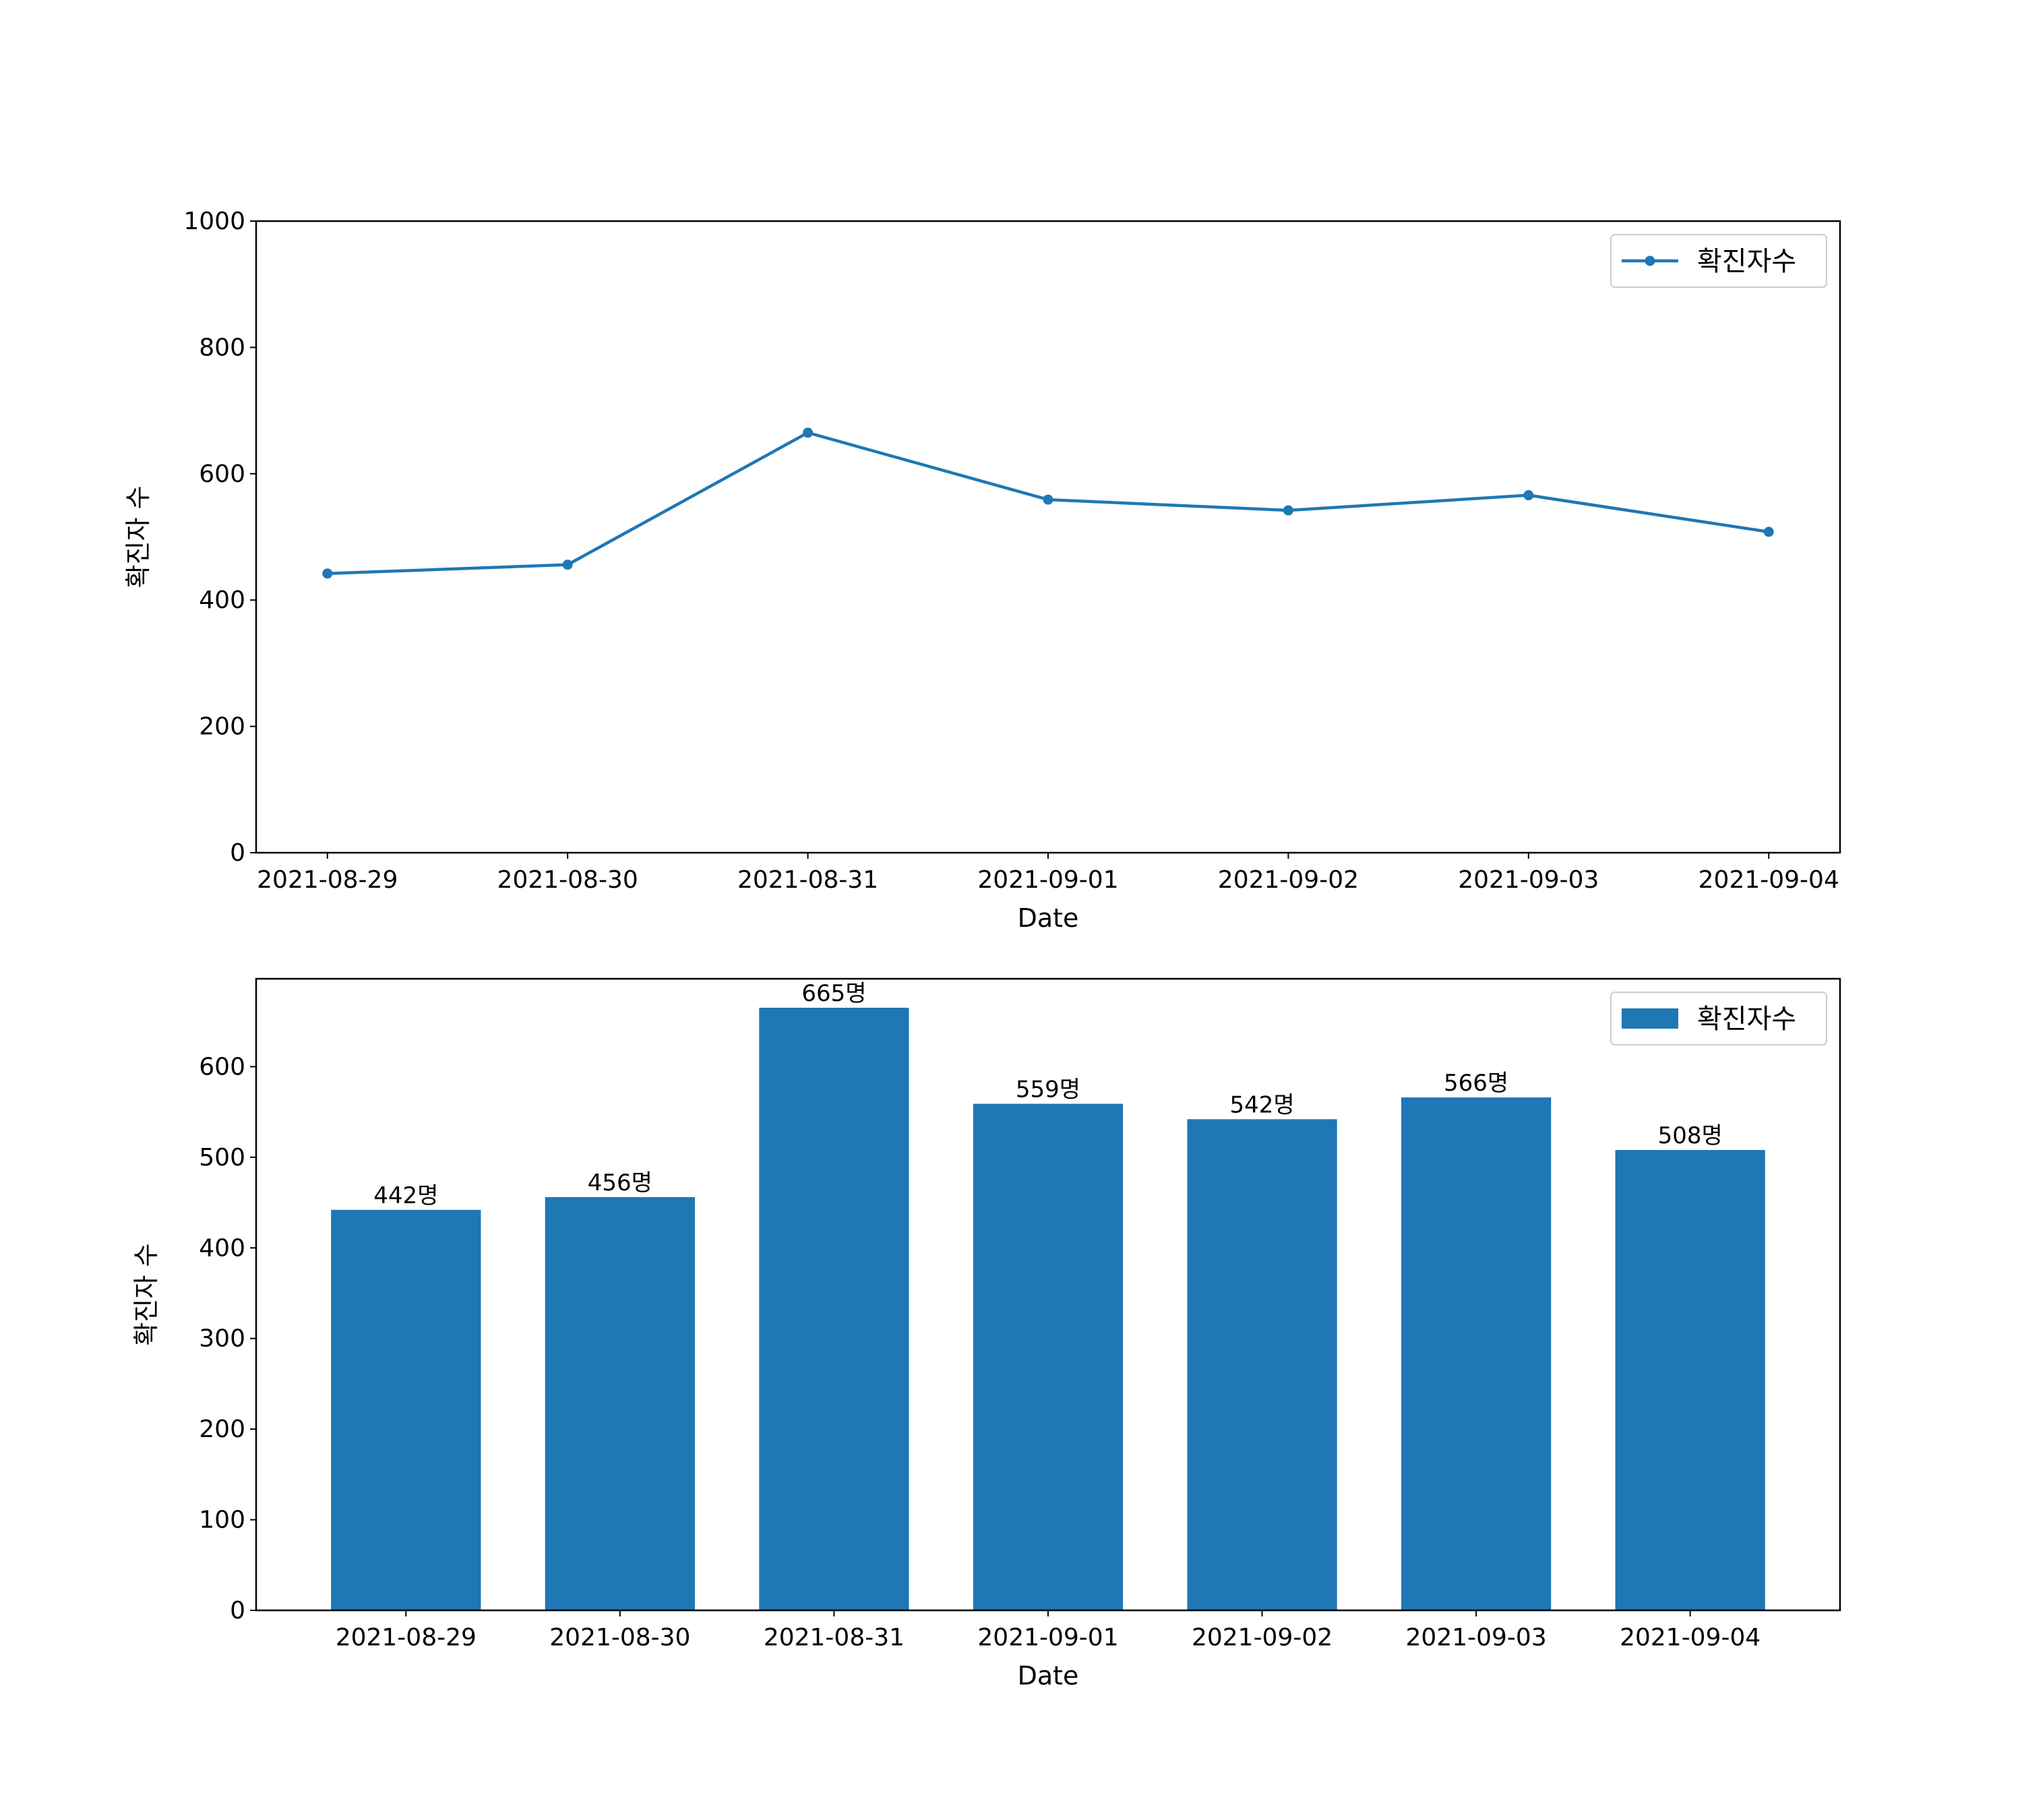 The width and height of the screenshot is (2022, 1820). Describe the element at coordinates (1650, 260) in the screenshot. I see `legend-marker` at that location.